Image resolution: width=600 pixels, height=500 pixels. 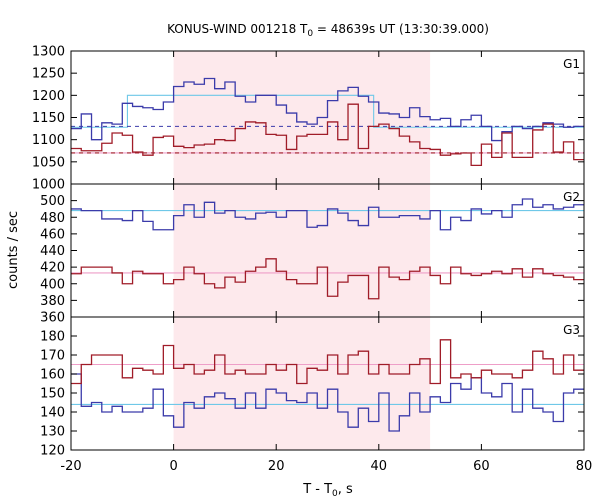 What do you see at coordinates (52, 356) in the screenshot?
I see `y-tick-label-g3: 170` at bounding box center [52, 356].